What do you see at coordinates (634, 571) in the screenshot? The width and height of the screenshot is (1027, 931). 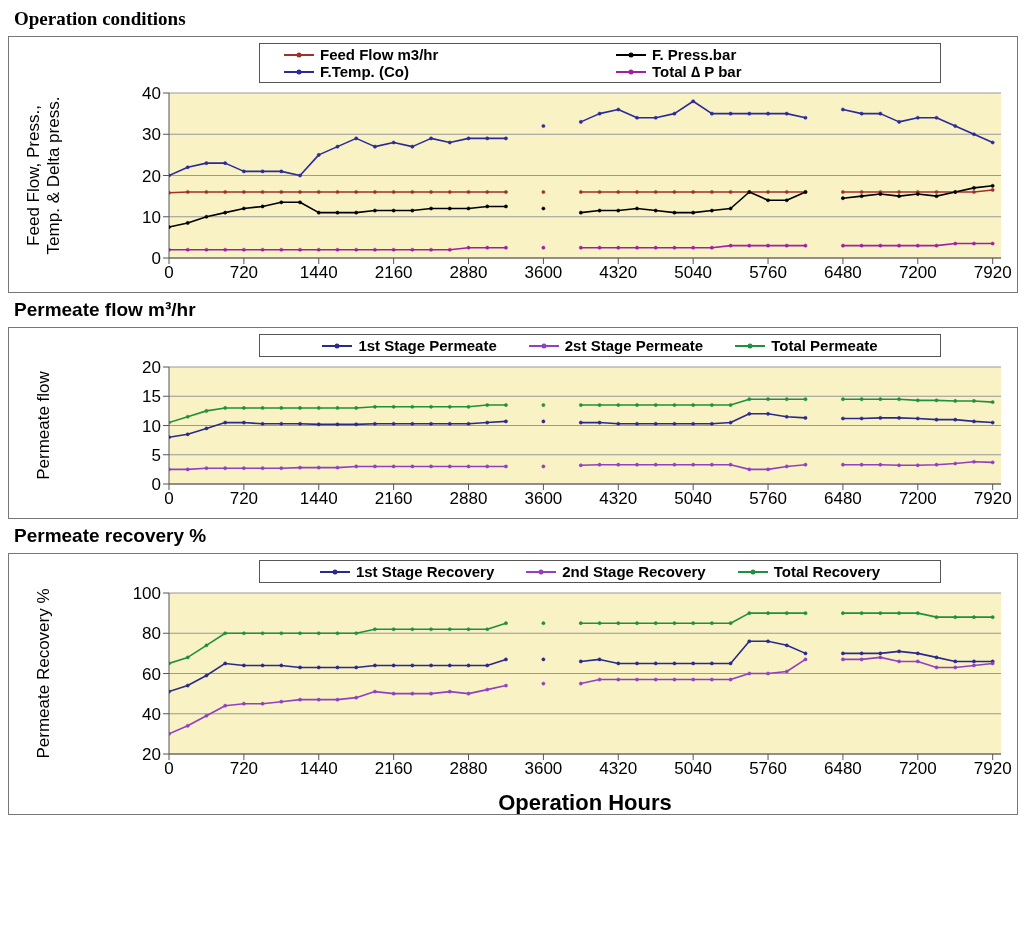 I see `legend-label: 2nd Stage Recovery` at bounding box center [634, 571].